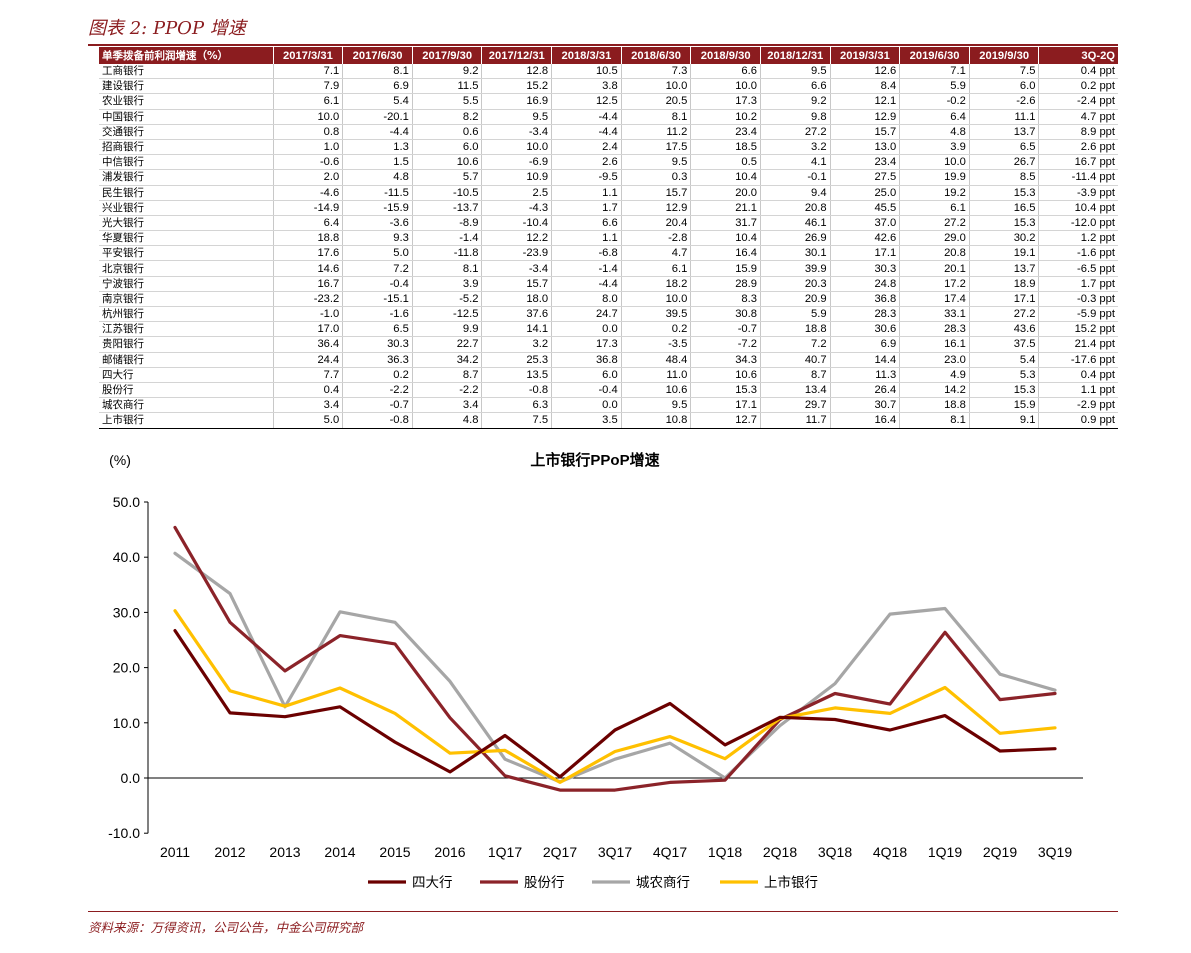 The height and width of the screenshot is (953, 1191). Describe the element at coordinates (795, 299) in the screenshot. I see `value-cell: 20.9` at that location.